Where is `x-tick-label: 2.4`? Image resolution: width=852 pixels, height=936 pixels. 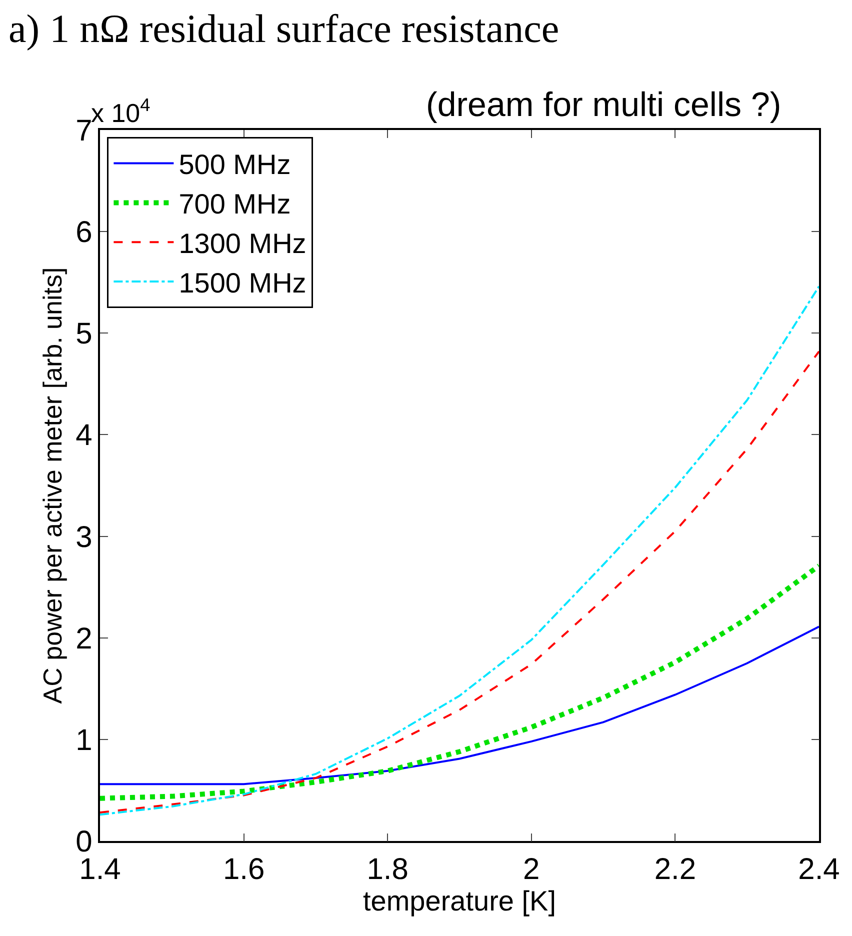
x-tick-label: 2.4 is located at coordinates (819, 869).